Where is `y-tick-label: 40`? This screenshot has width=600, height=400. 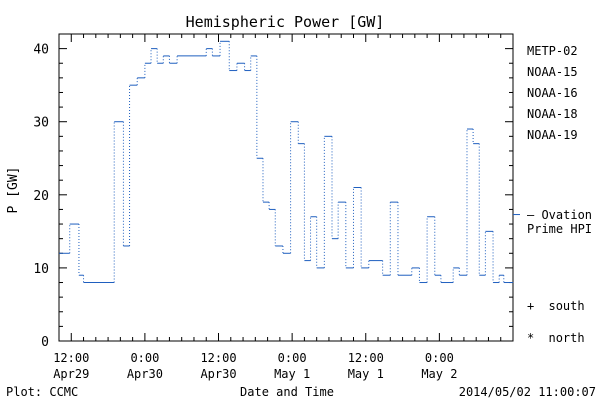
y-tick-label: 40 is located at coordinates (41, 50).